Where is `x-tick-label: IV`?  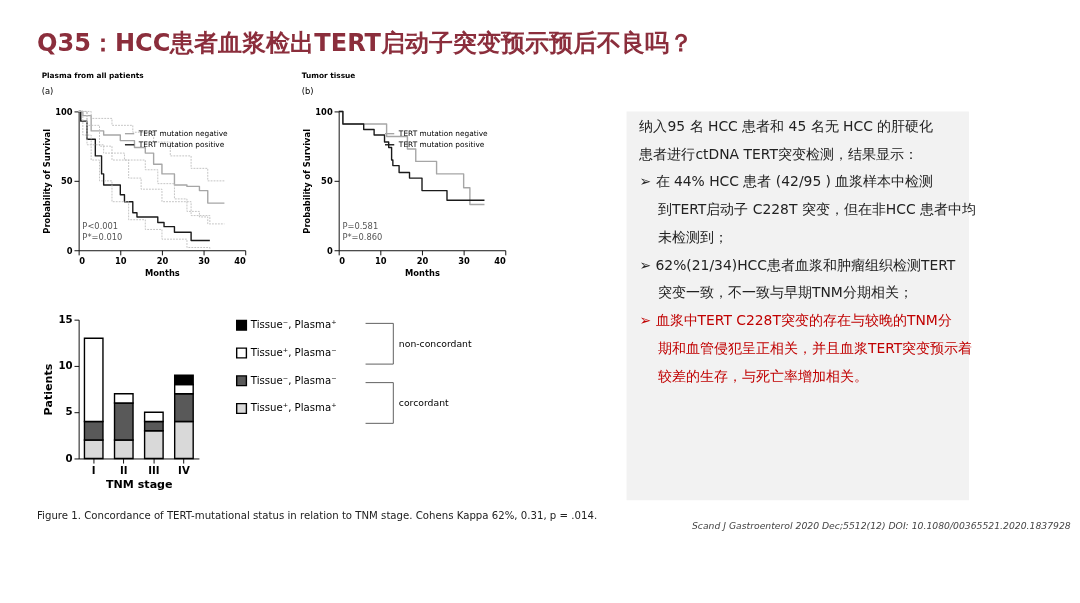
x-tick-label: IV is located at coordinates (184, 470).